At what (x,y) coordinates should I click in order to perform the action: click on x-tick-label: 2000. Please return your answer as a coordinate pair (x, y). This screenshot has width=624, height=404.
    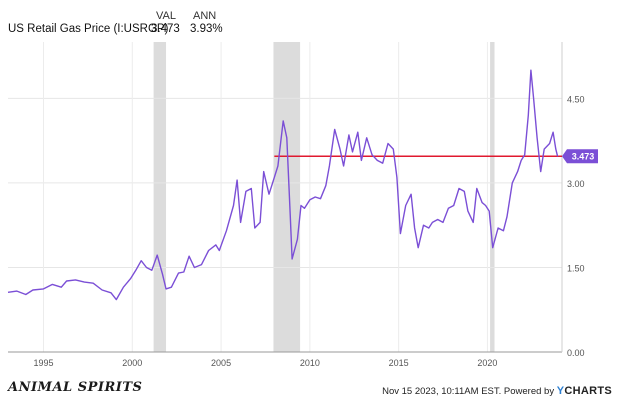
    Looking at the image, I should click on (132, 363).